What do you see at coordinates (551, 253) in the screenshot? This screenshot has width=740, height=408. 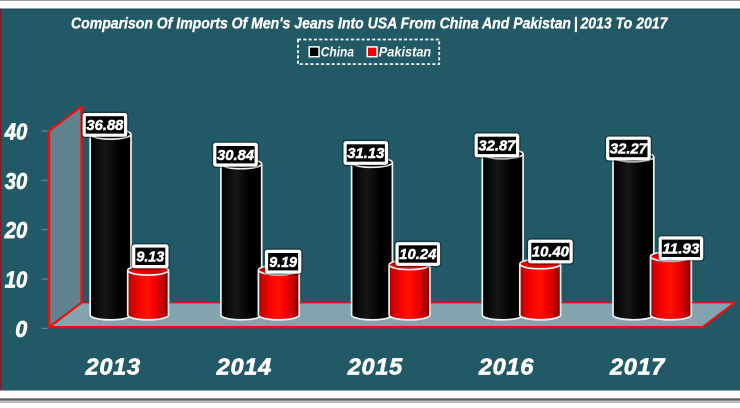 I see `svg-text: 10.40` at bounding box center [551, 253].